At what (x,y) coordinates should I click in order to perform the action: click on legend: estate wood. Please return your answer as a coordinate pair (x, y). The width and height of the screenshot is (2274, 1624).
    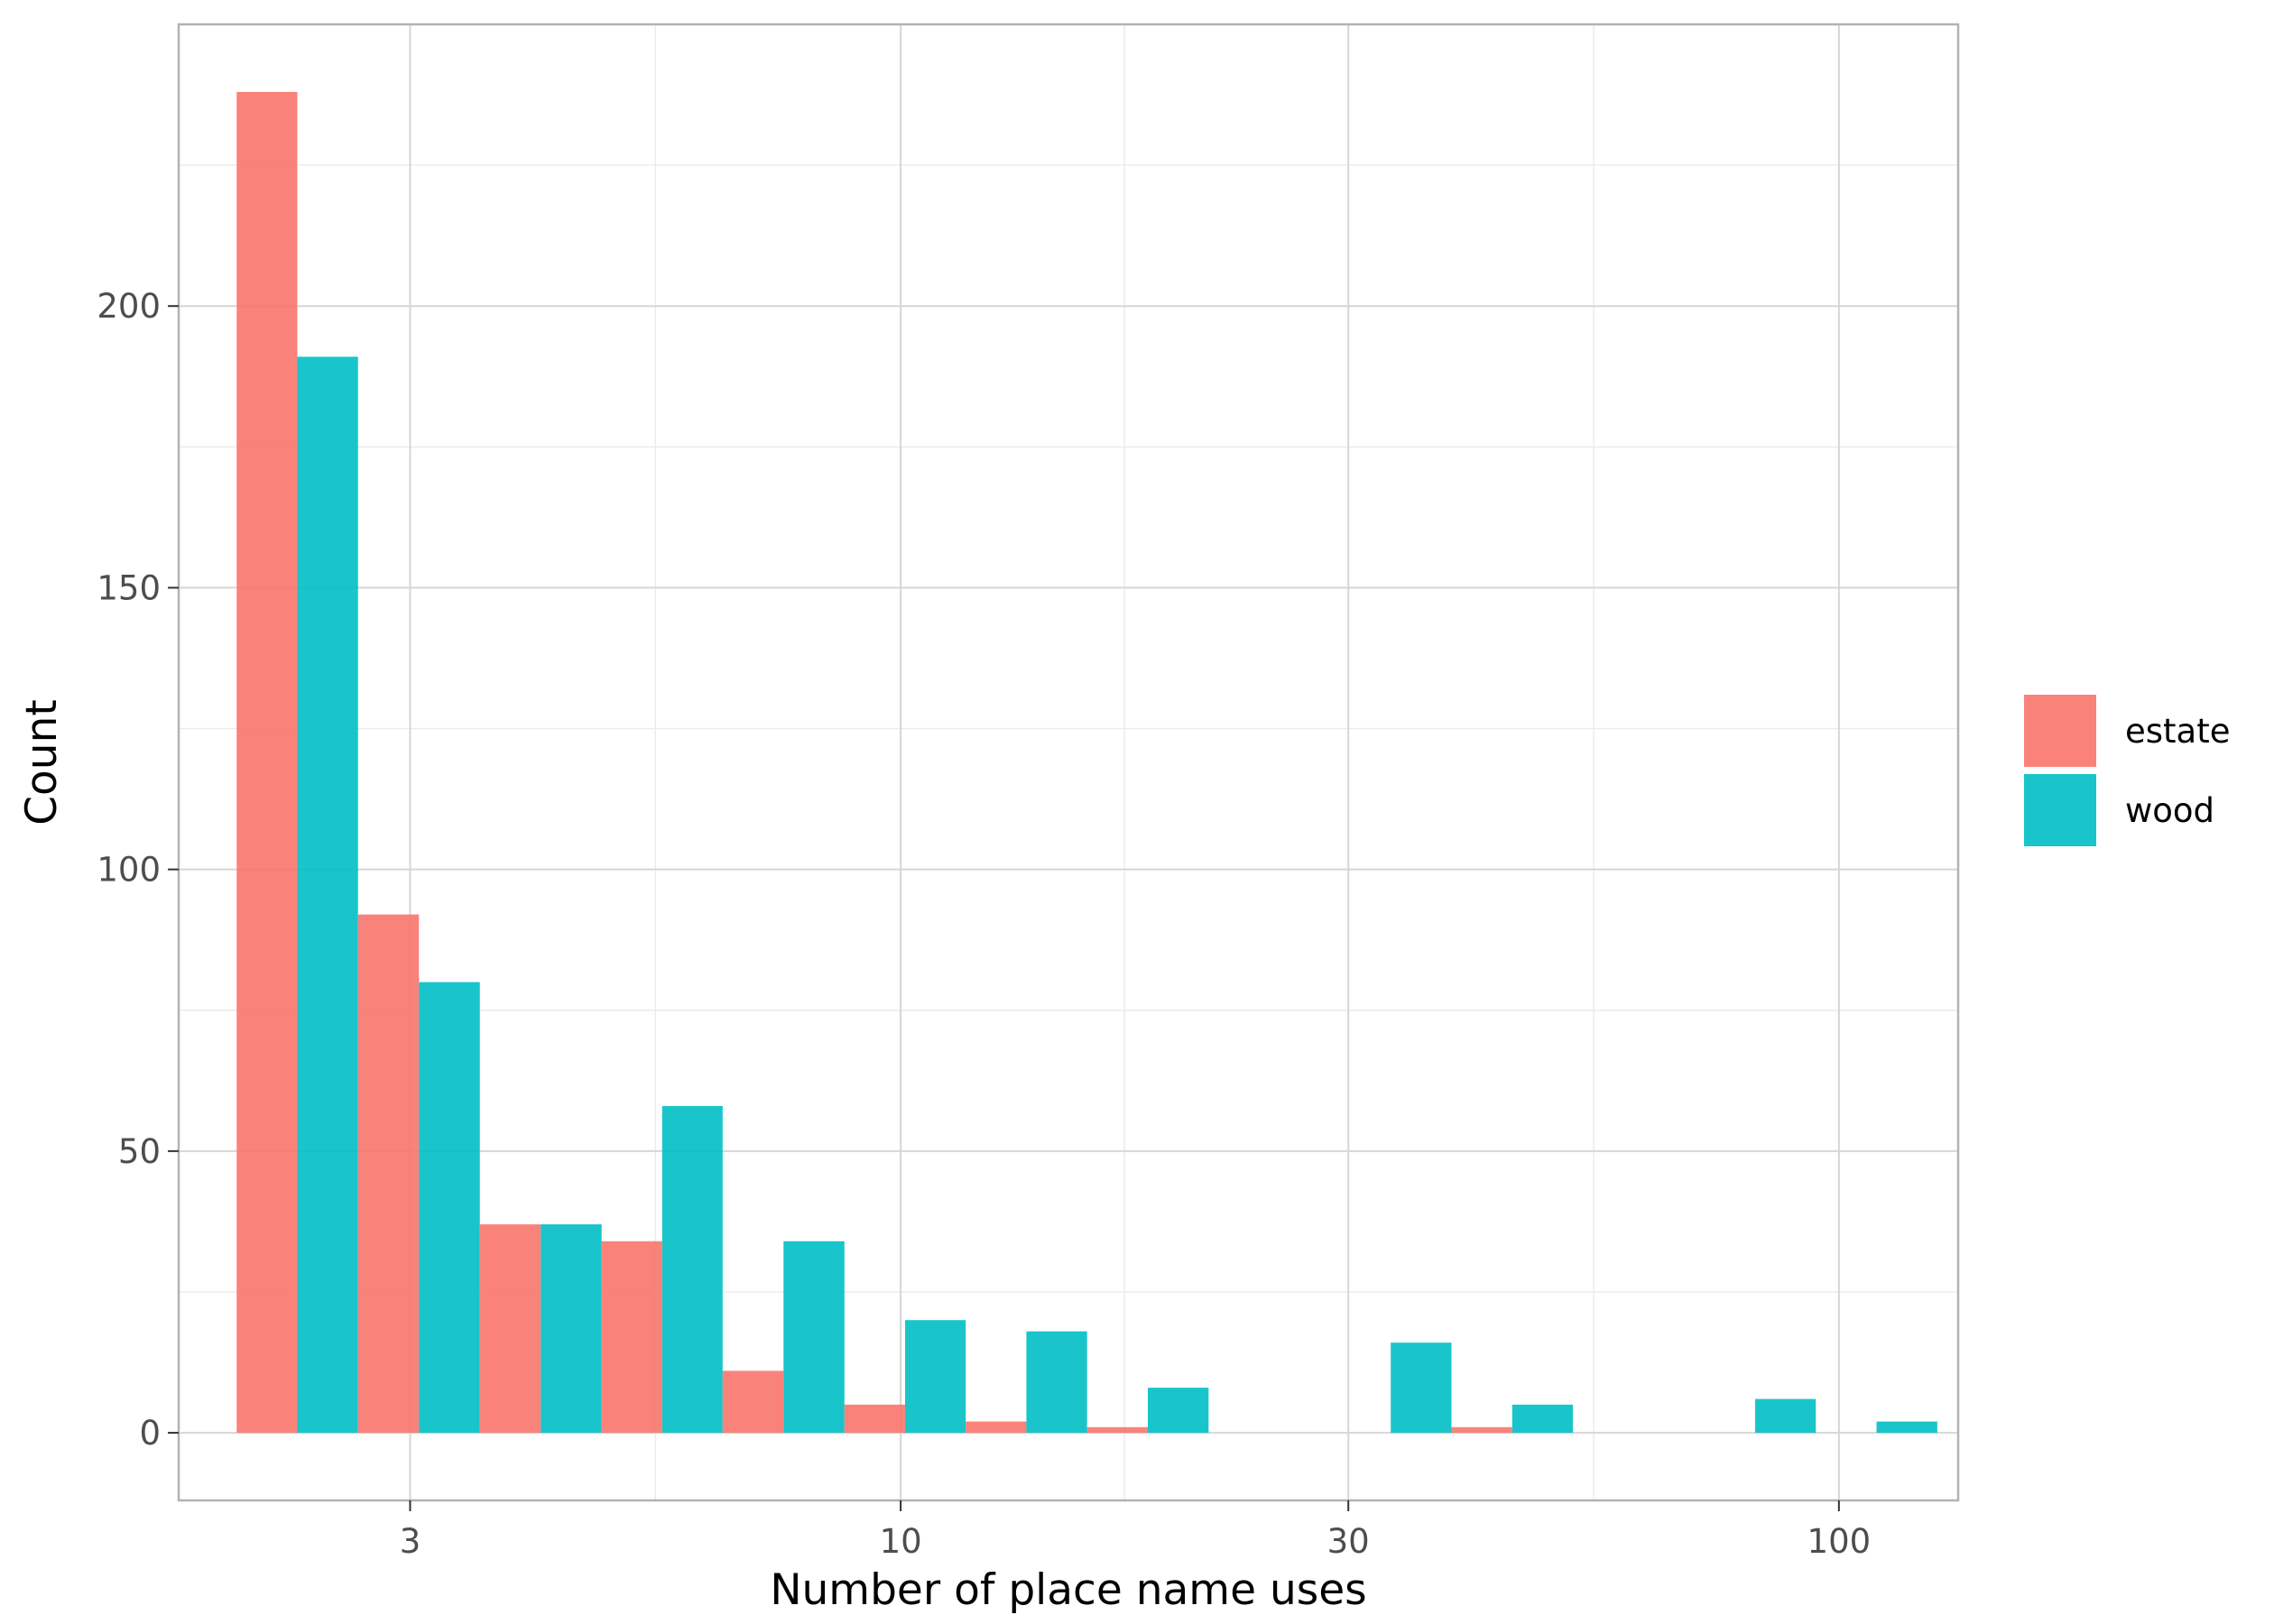
    Looking at the image, I should click on (2127, 771).